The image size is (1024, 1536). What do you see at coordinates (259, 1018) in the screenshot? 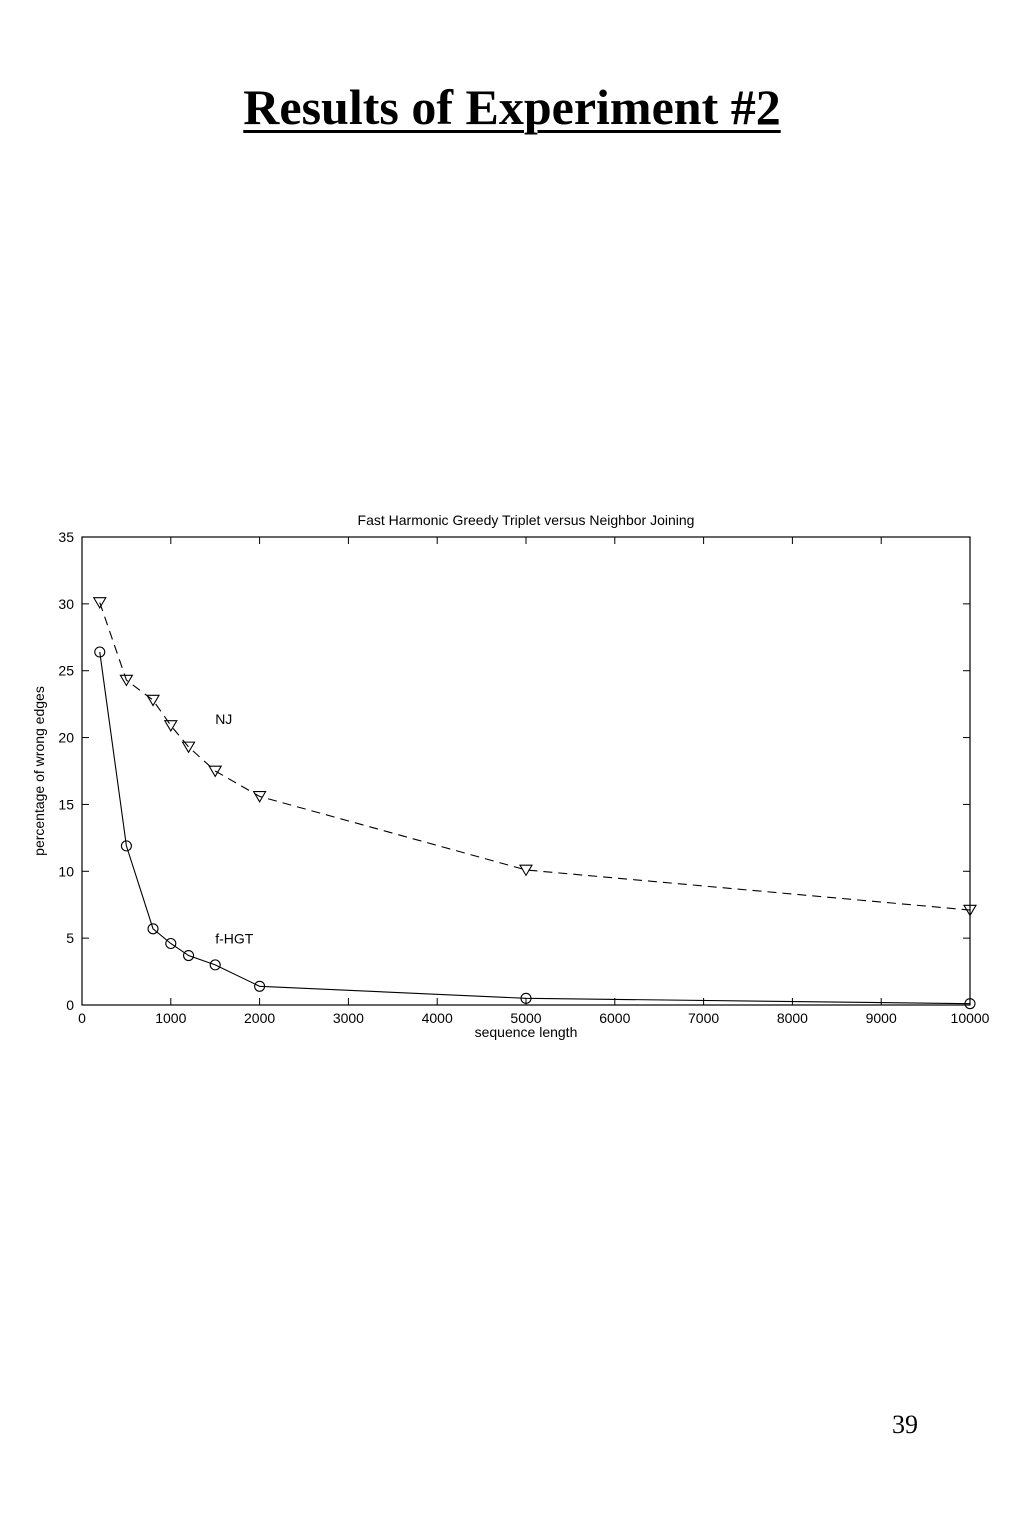
I see `x-tick-label: 2000` at bounding box center [259, 1018].